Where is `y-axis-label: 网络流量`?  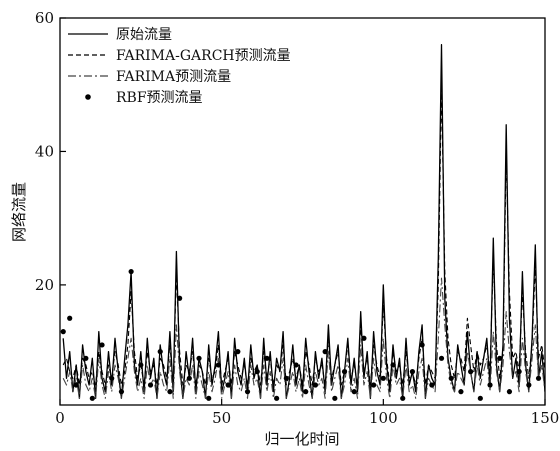 y-axis-label: 网络流量 is located at coordinates (19, 212).